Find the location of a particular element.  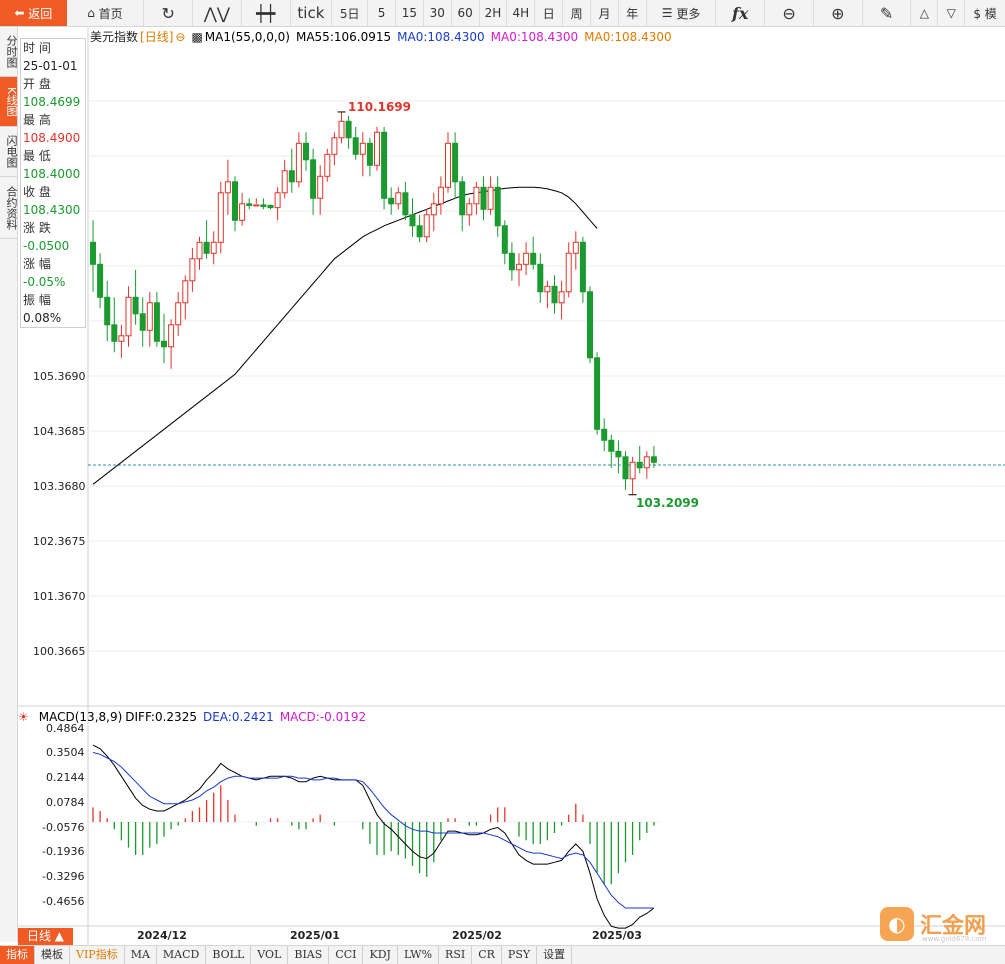

refresh-button: ↻ is located at coordinates (169, 13).